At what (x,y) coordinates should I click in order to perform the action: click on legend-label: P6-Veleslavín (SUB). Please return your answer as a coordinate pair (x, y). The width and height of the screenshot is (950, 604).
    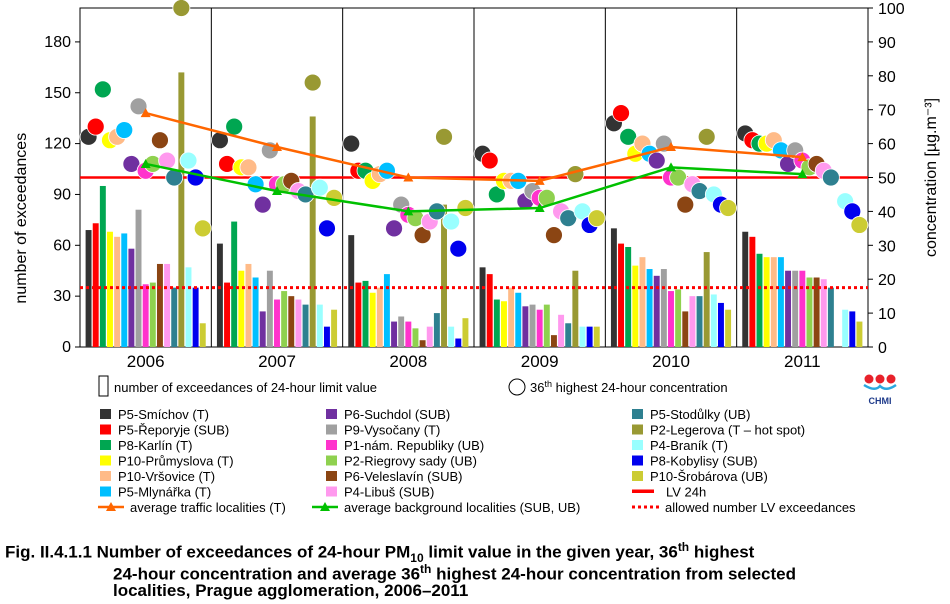
    Looking at the image, I should click on (403, 476).